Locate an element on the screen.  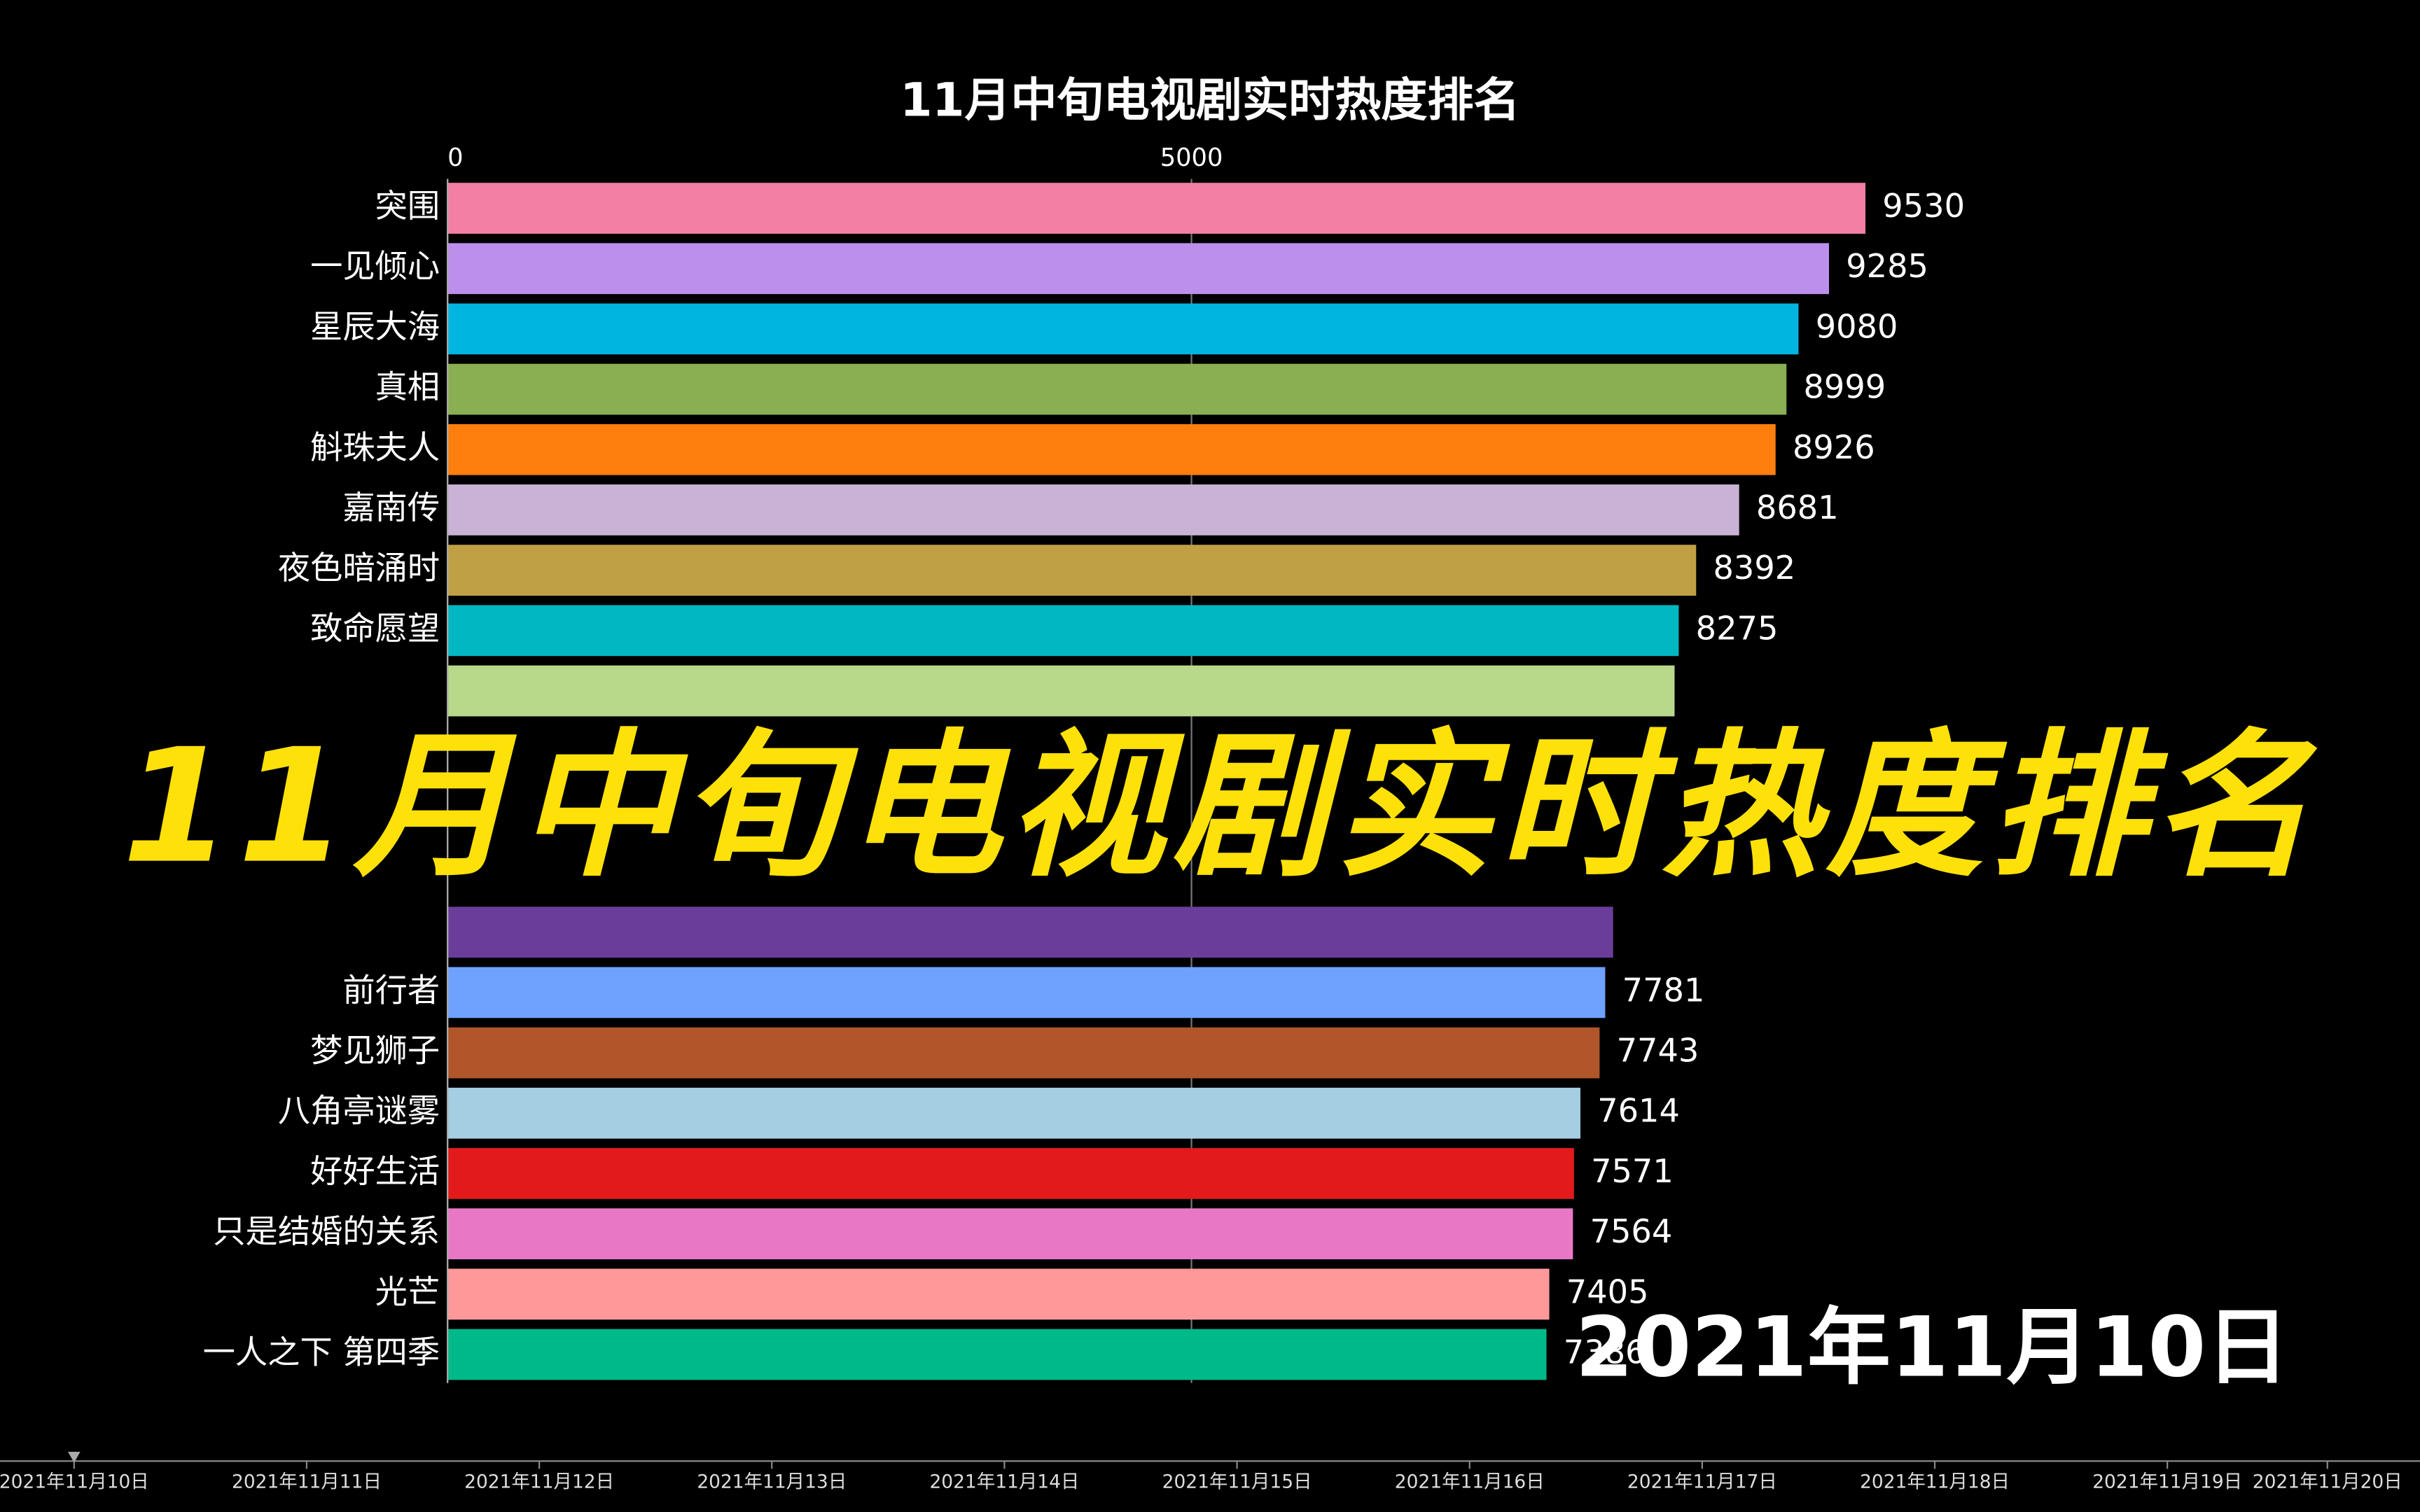
timeline-label: 2021年11月11日 is located at coordinates (307, 1482).